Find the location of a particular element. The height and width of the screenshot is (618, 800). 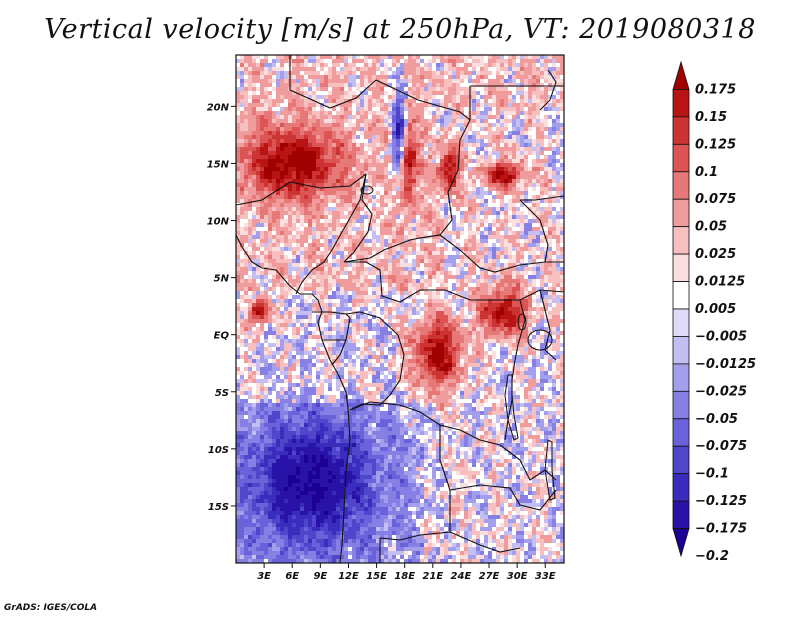

lat-tick-label: 10N is located at coordinates (218, 222).